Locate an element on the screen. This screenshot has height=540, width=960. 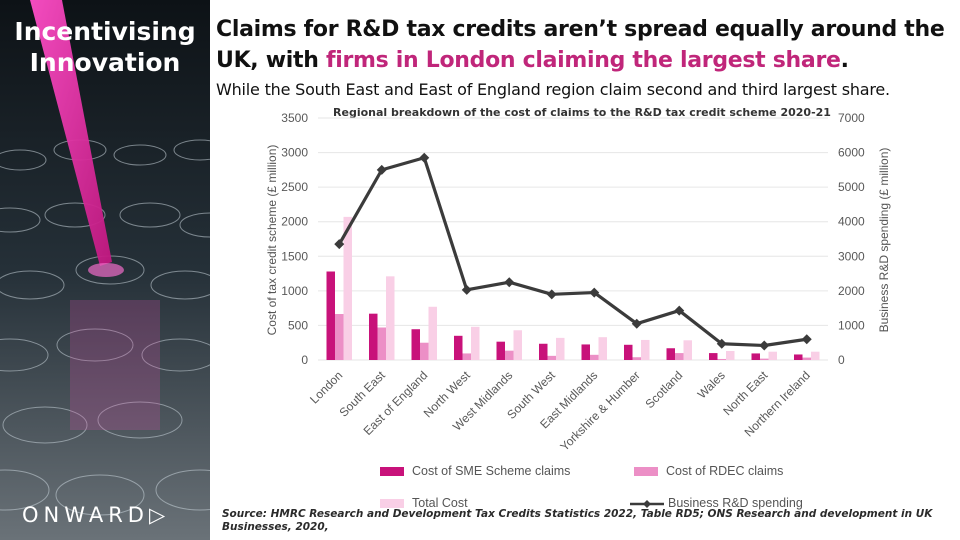
headline-end: . is located at coordinates (844, 60).